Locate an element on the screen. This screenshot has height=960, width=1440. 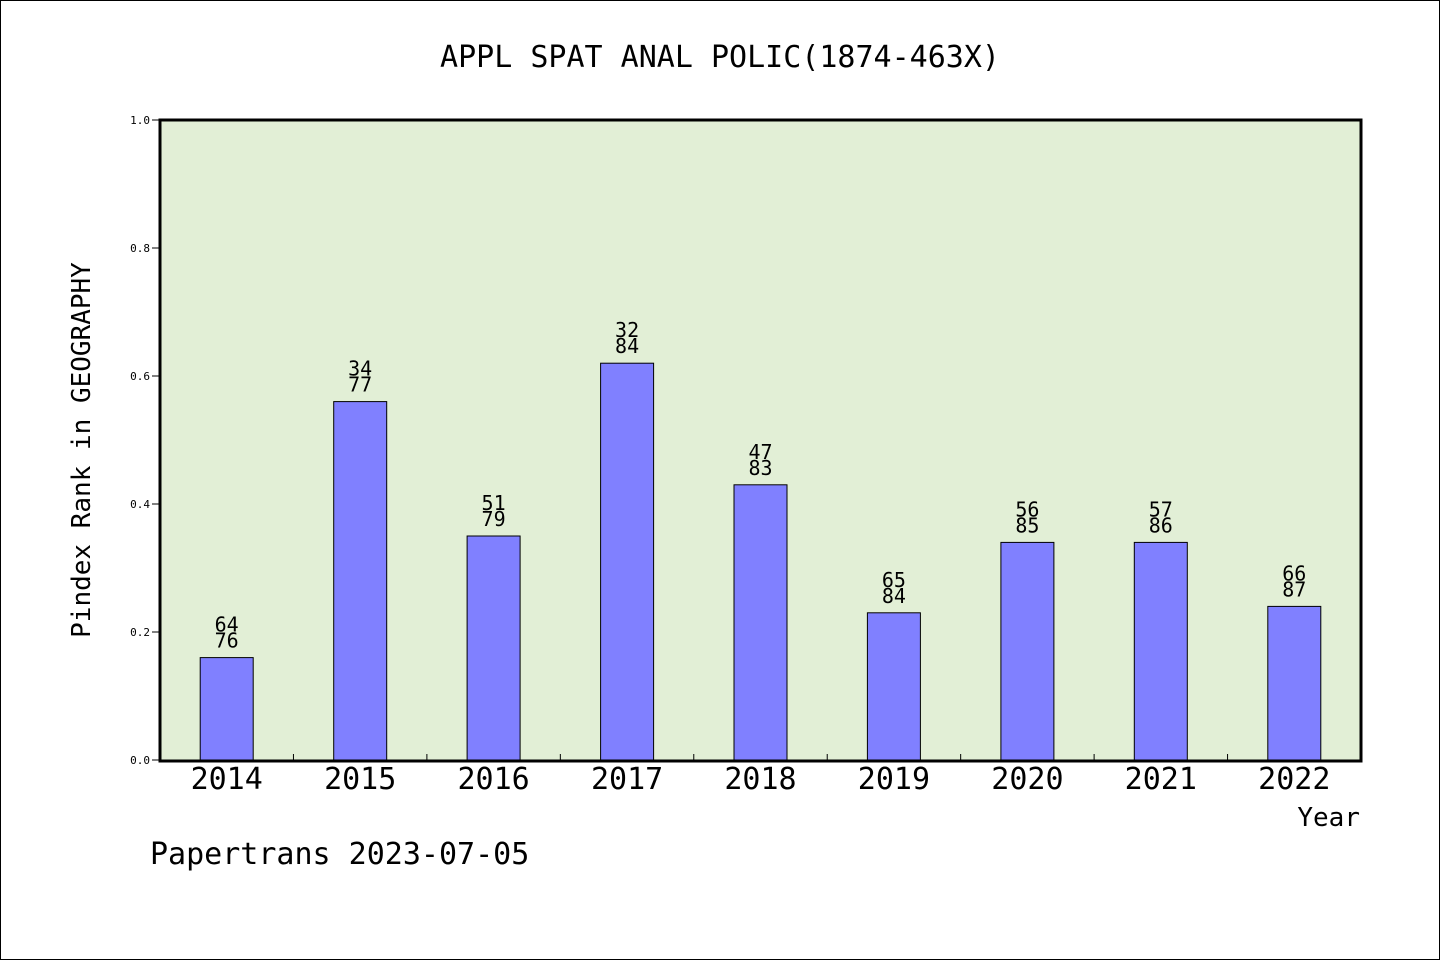
data-label-bottom: 79 is located at coordinates (494, 519).